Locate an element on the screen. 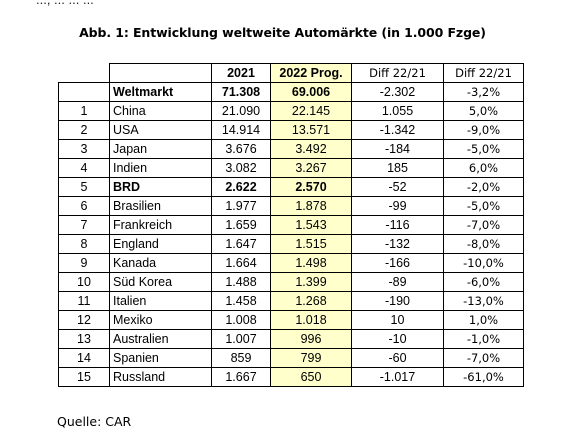  country-cell: Frankreich is located at coordinates (160, 225).